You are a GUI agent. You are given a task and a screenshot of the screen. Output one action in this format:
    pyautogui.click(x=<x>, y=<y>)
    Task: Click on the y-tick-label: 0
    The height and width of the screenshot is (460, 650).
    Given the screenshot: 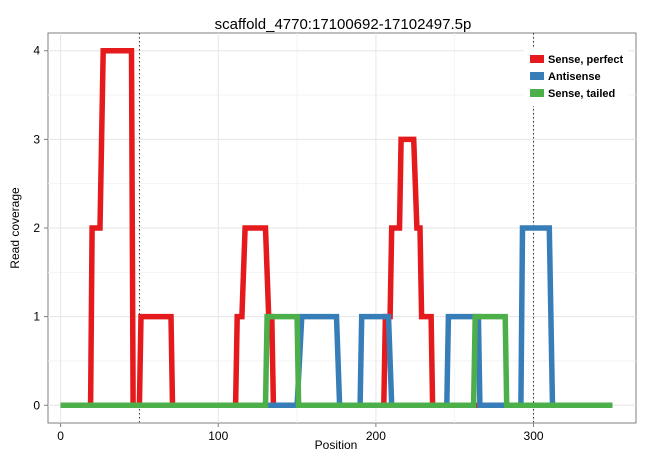 What is the action you would take?
    pyautogui.click(x=36, y=405)
    